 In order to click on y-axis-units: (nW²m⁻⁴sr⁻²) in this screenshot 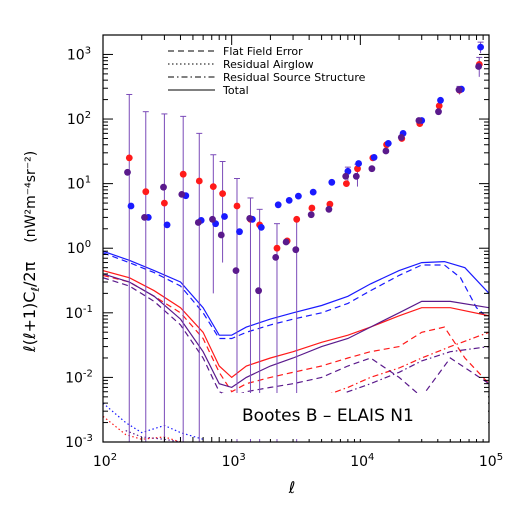, I will do `click(31, 197)`.